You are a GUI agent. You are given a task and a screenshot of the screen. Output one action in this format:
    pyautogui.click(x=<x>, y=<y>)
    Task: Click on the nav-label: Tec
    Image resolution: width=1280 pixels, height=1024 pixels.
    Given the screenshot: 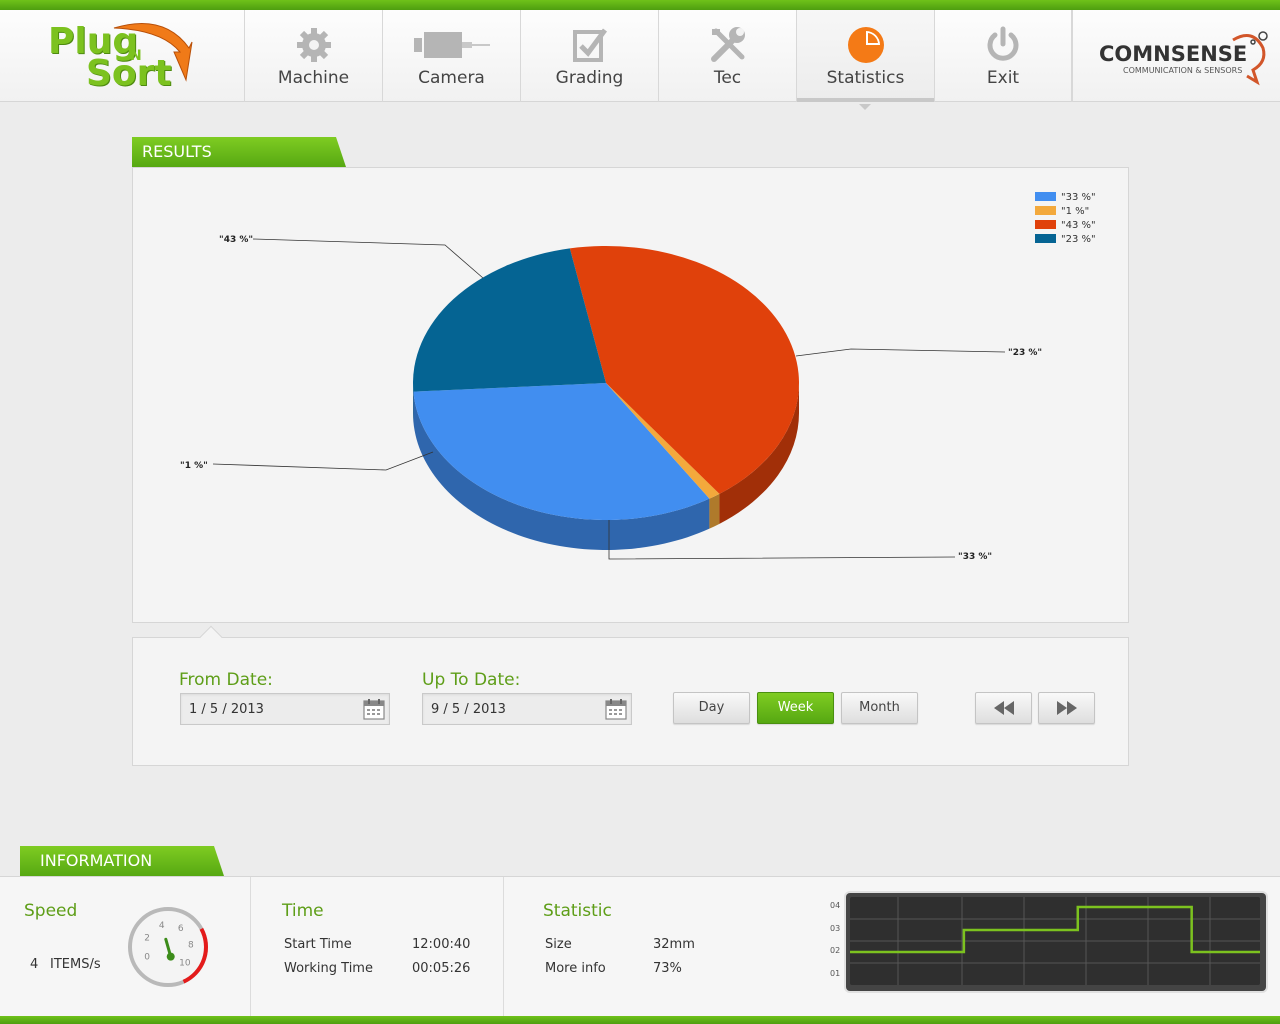 What is the action you would take?
    pyautogui.click(x=727, y=78)
    